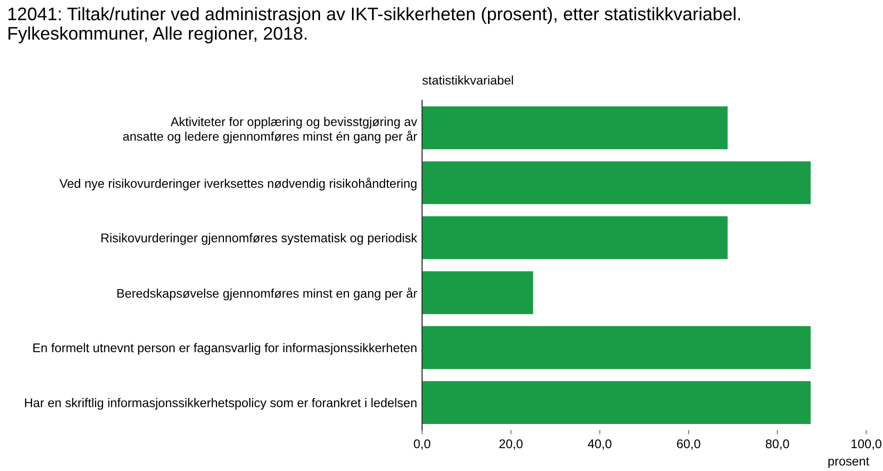 This screenshot has width=883, height=471. Describe the element at coordinates (511, 444) in the screenshot. I see `x-tick-label: 20,0` at that location.